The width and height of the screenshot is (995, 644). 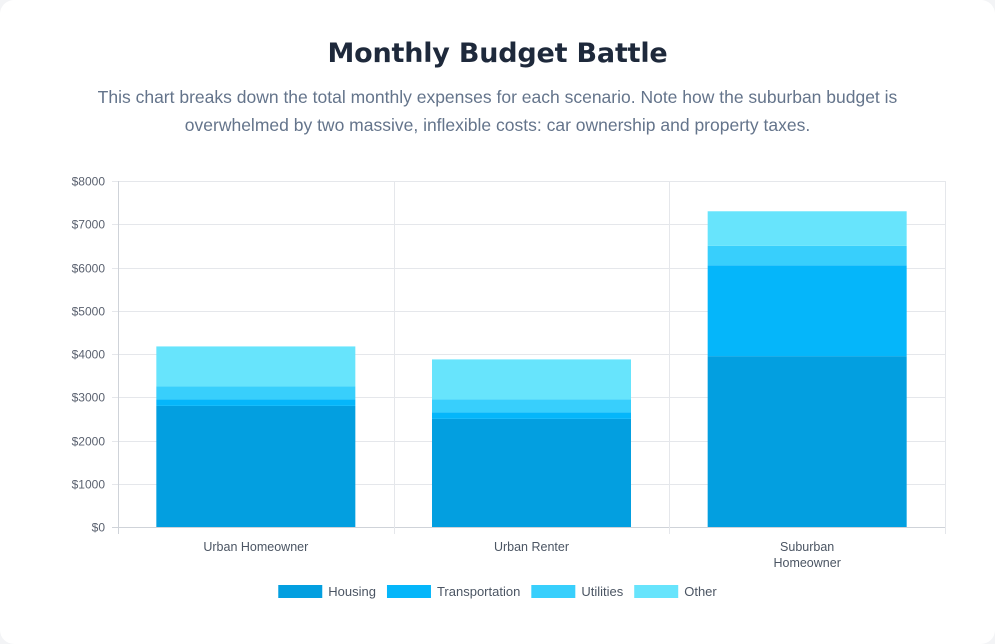 What do you see at coordinates (531, 547) in the screenshot?
I see `x-category-label: Urban Renter` at bounding box center [531, 547].